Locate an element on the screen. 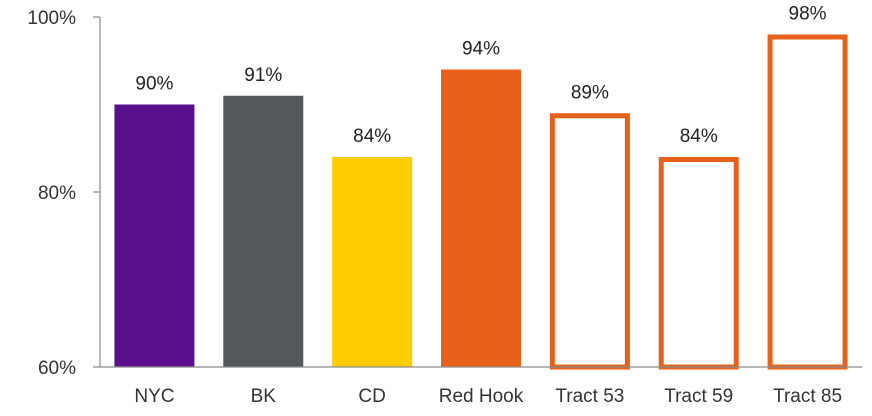 The image size is (872, 416). x-tick-label-tract-53: Tract 53 is located at coordinates (589, 396).